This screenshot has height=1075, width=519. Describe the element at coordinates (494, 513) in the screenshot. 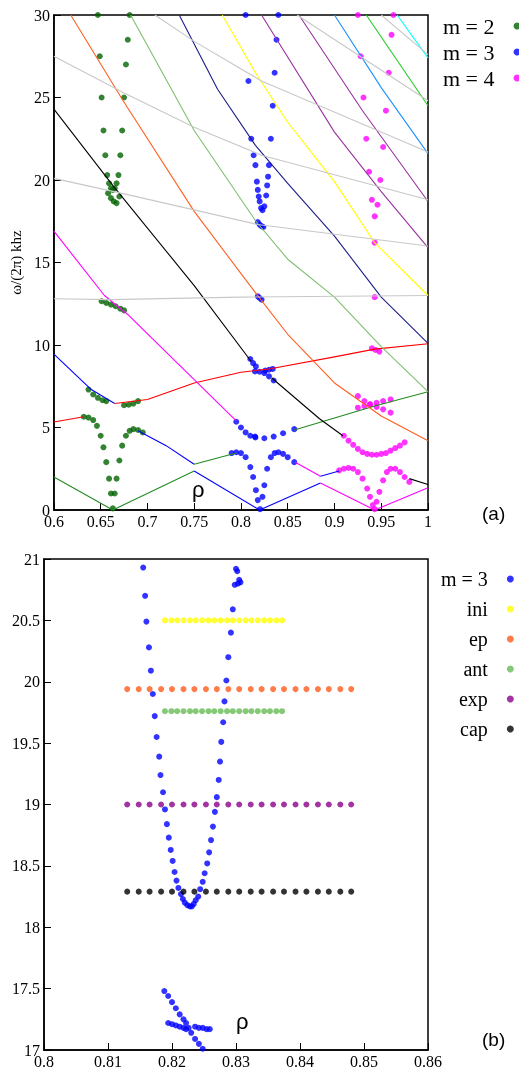

I see `text: (a)` at that location.